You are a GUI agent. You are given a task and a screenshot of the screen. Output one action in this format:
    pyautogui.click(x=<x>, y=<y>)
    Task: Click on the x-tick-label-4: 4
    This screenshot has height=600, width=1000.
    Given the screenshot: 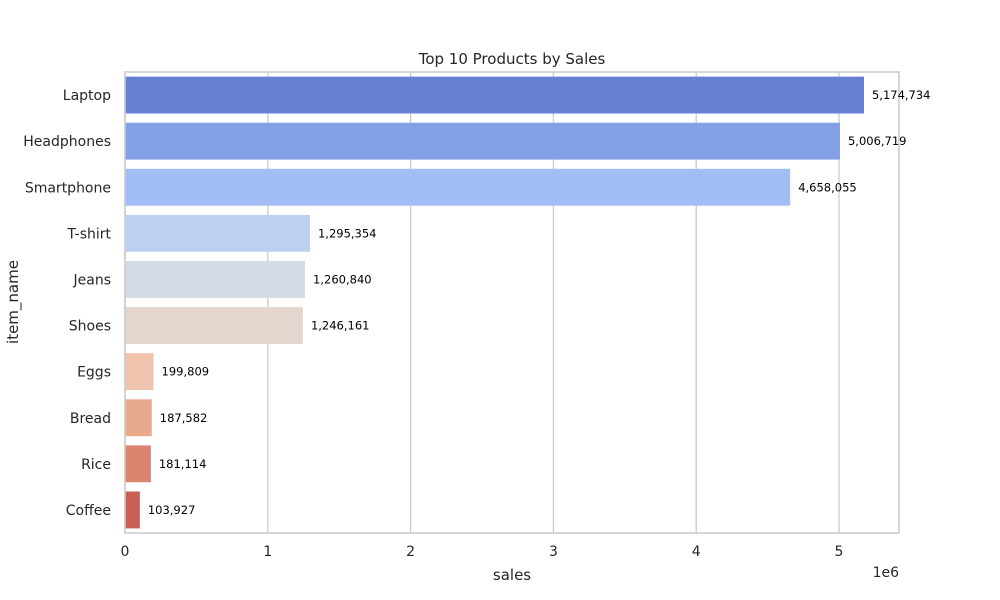 What is the action you would take?
    pyautogui.click(x=696, y=552)
    